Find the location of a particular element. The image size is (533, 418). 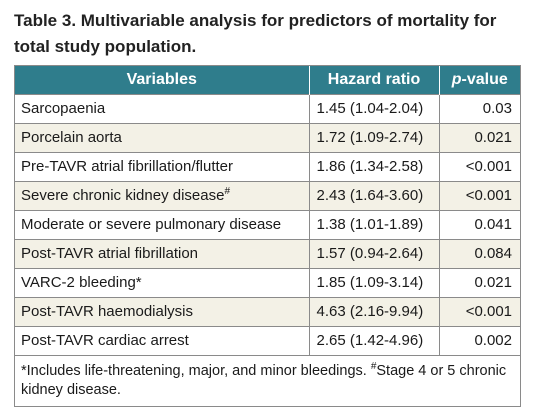

cell-variable: Pre-TAVR atrial fibrillation/flutter is located at coordinates (162, 167).